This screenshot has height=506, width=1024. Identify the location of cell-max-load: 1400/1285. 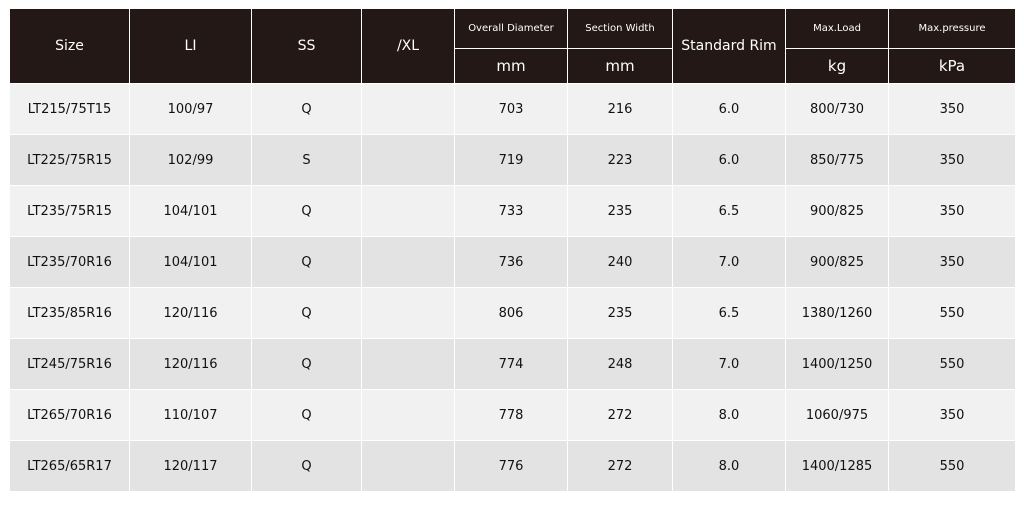
(837, 466).